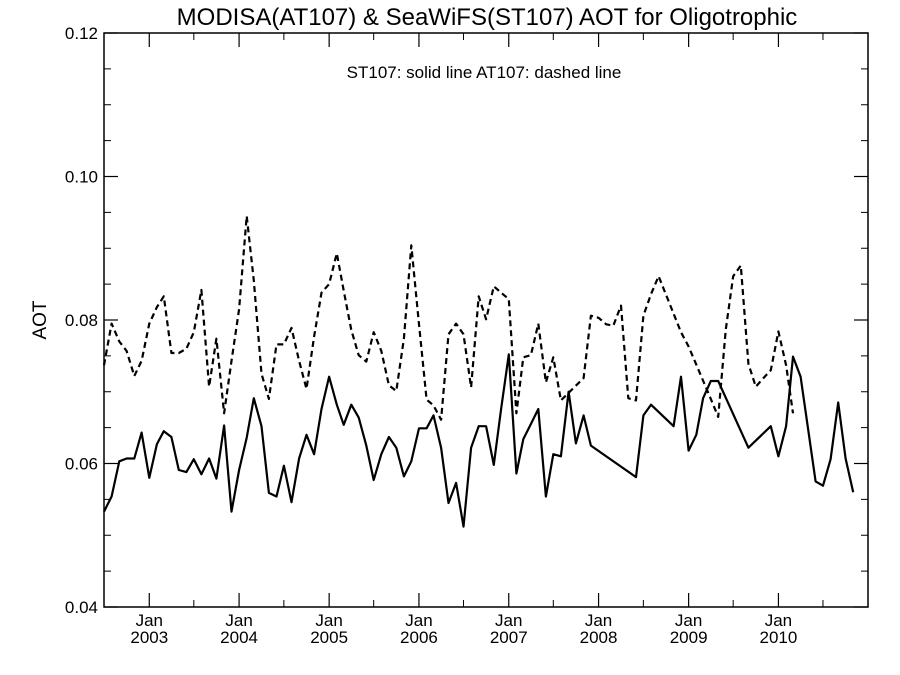 Image resolution: width=900 pixels, height=675 pixels. I want to click on y-tick-label: 0.10, so click(81, 177).